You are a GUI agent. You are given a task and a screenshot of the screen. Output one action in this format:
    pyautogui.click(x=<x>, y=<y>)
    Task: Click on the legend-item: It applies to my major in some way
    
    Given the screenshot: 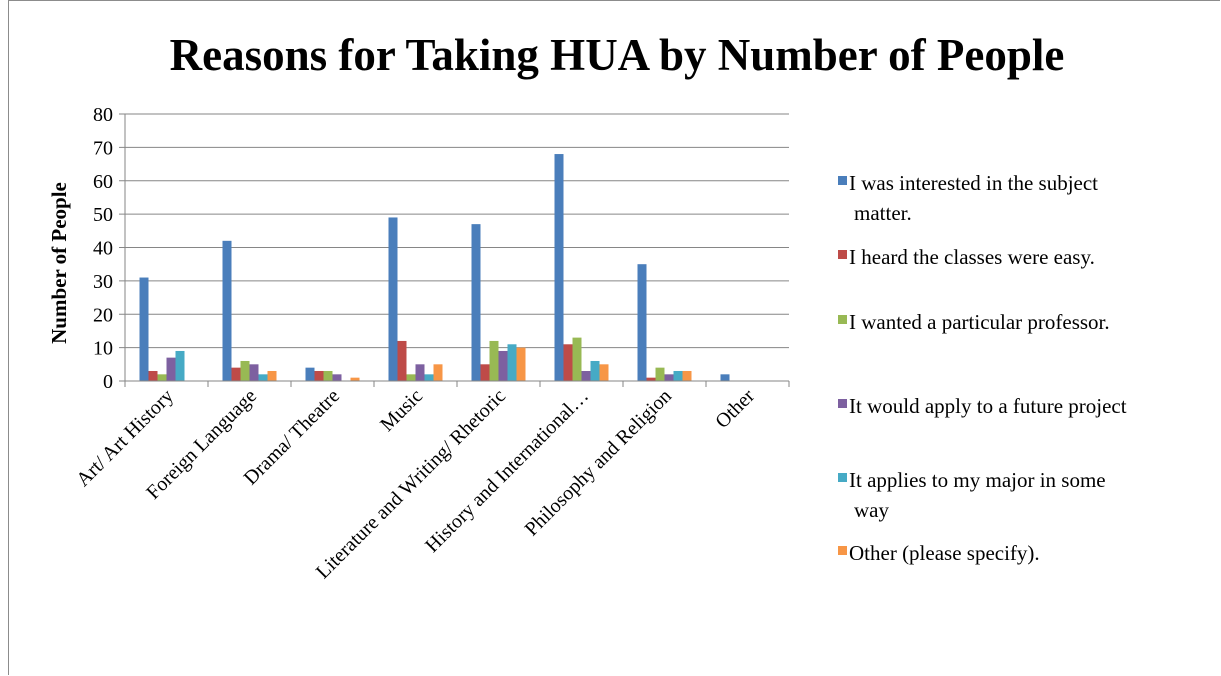 What is the action you would take?
    pyautogui.click(x=972, y=495)
    